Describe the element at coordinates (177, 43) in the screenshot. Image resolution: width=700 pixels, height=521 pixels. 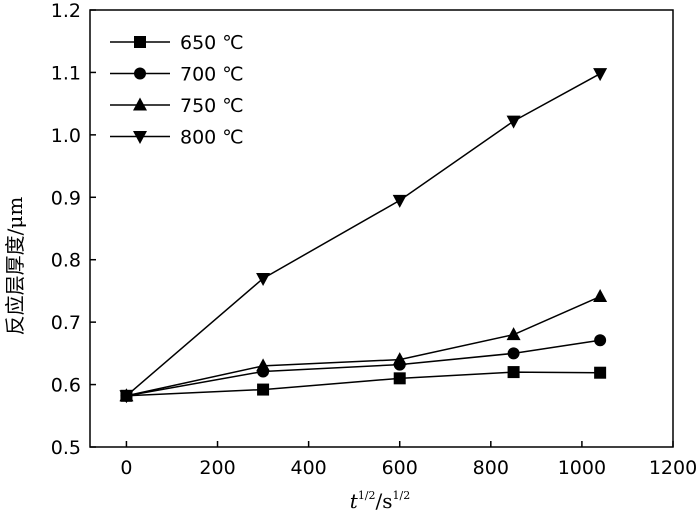
I see `legend-item: 650 ℃` at that location.